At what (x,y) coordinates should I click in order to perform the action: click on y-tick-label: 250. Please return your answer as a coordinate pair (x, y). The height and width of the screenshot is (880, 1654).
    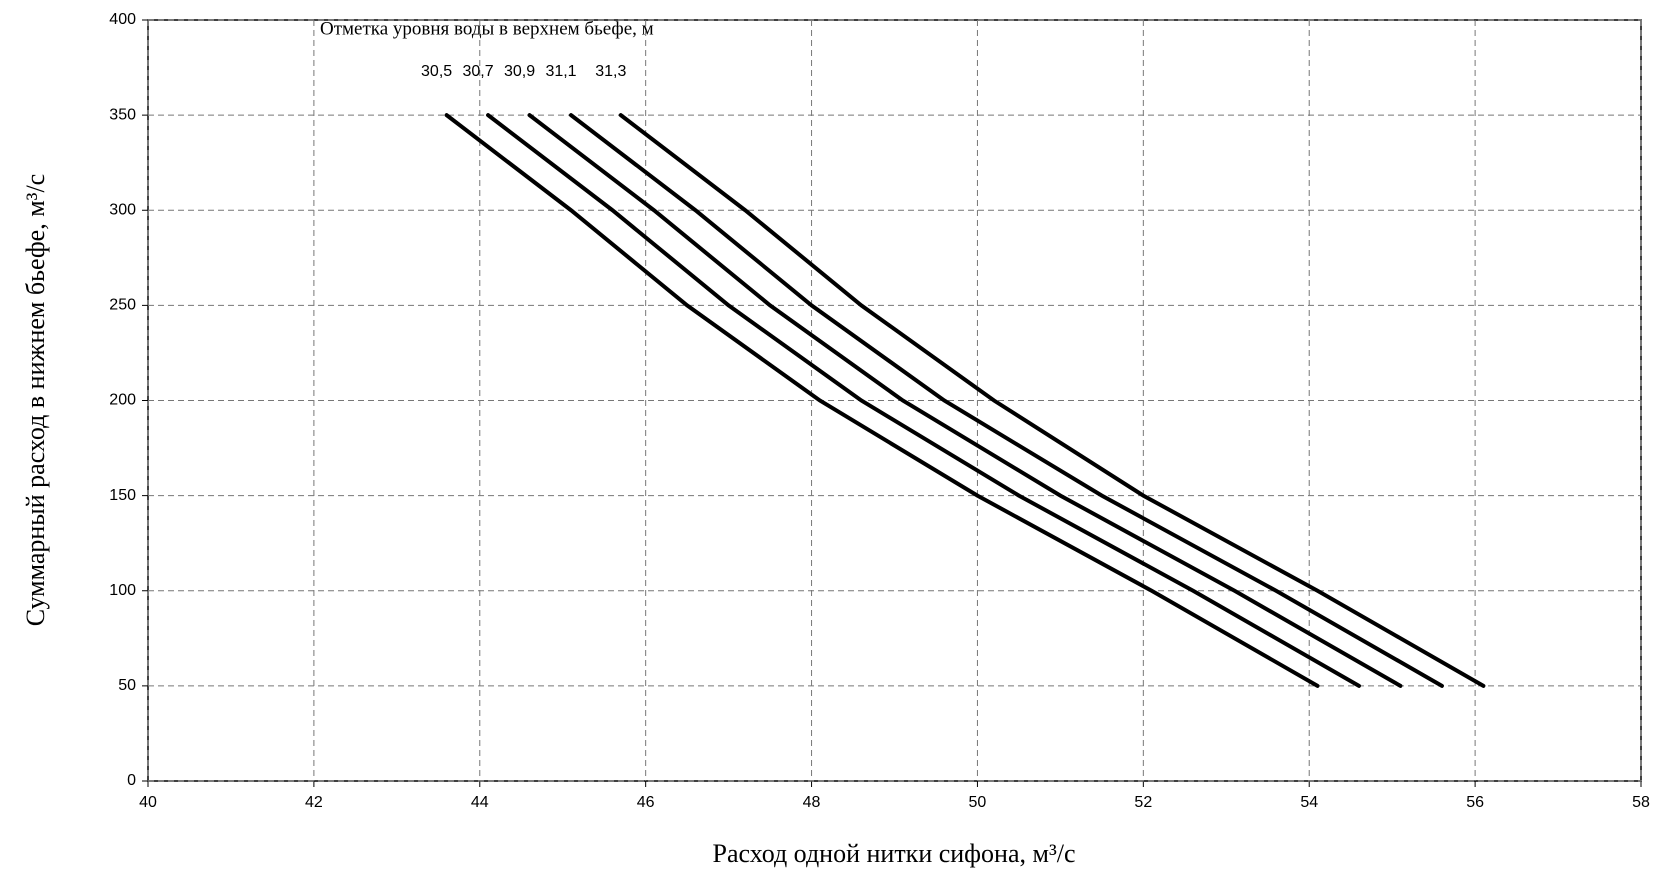
    Looking at the image, I should click on (122, 305).